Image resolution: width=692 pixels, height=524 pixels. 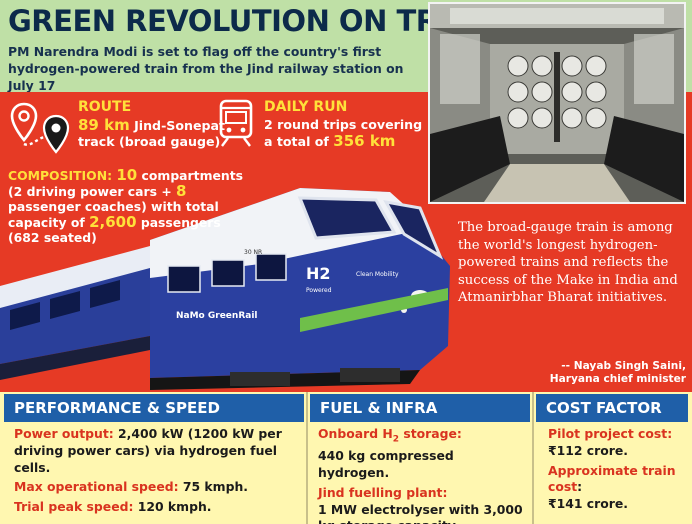 What do you see at coordinates (318, 273) in the screenshot?
I see `train-badge-text: H2` at bounding box center [318, 273].